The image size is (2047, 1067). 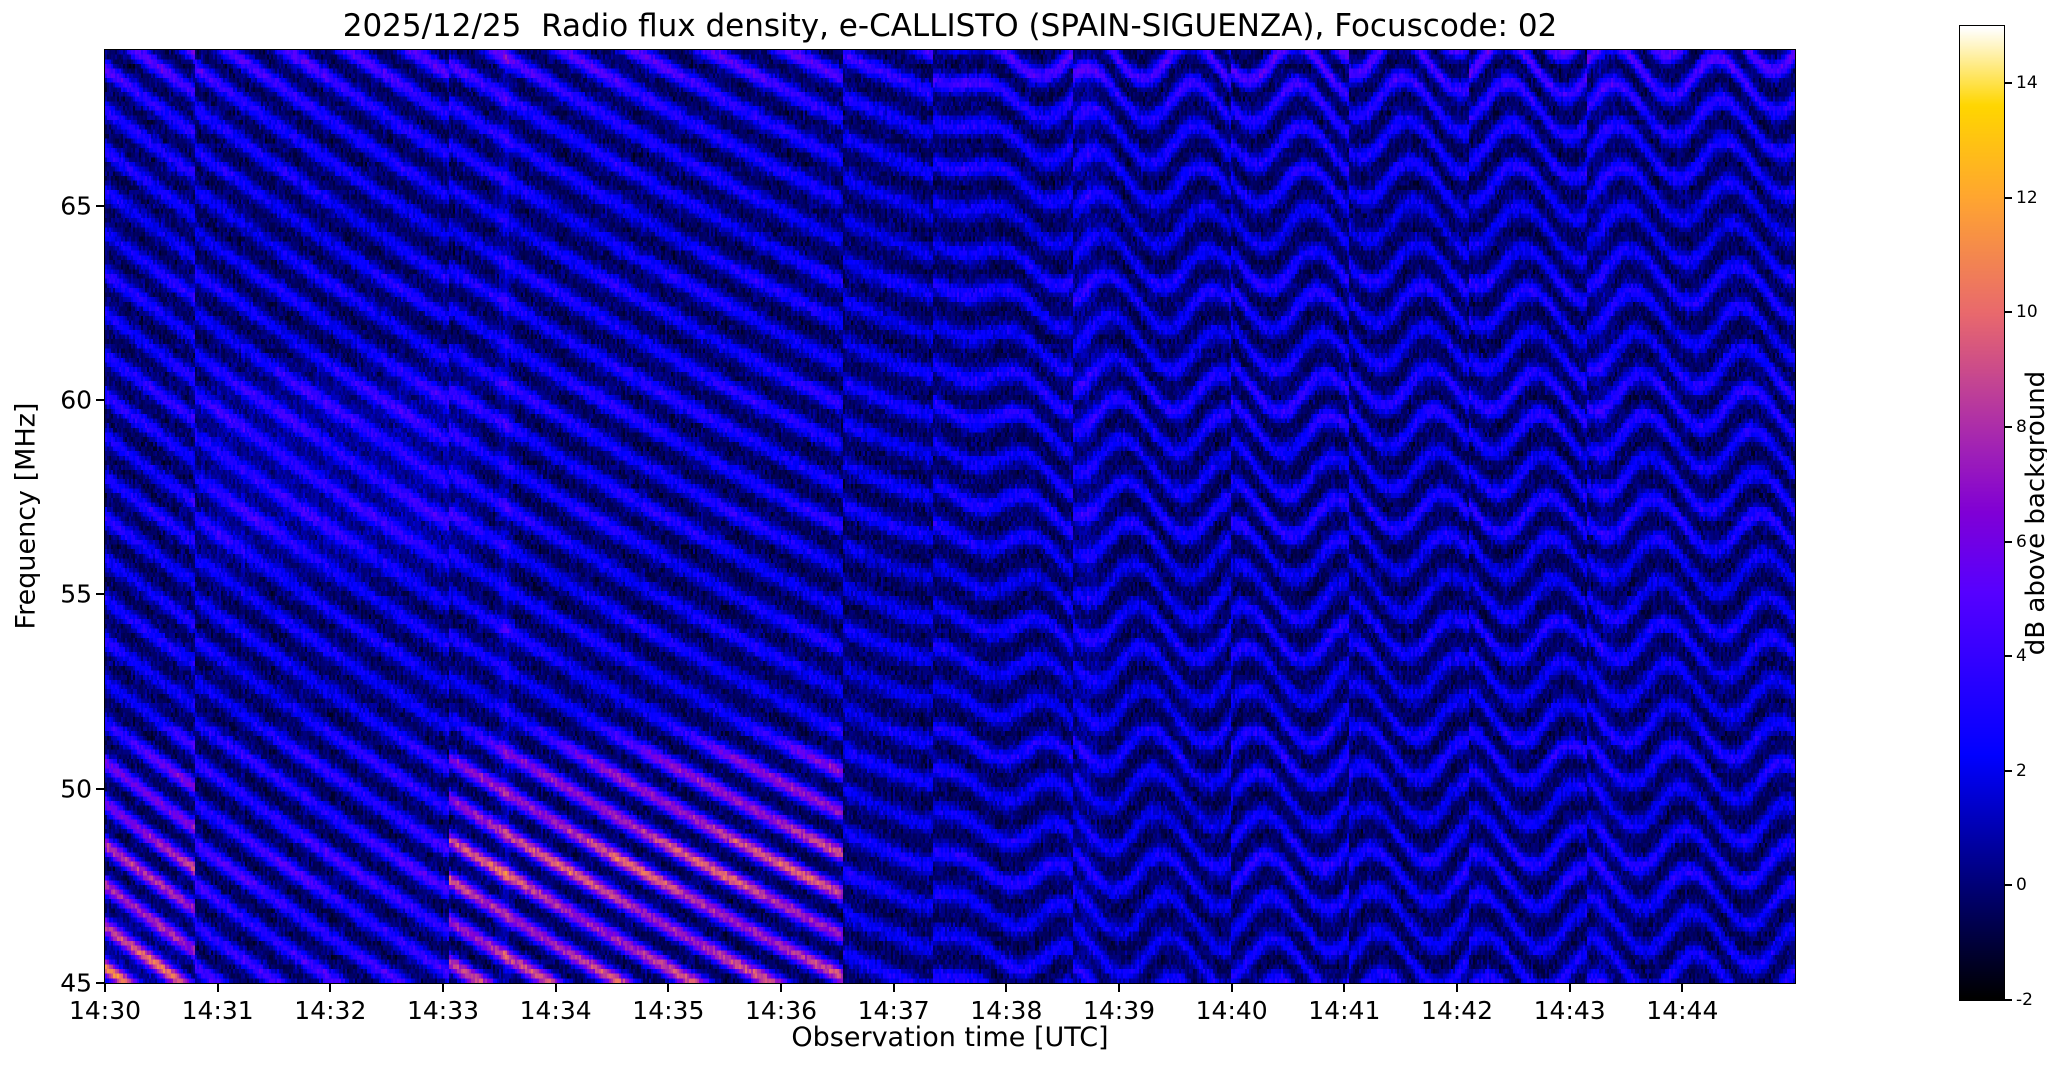 What do you see at coordinates (2021, 656) in the screenshot?
I see `colorbar-tick-label: 4` at bounding box center [2021, 656].